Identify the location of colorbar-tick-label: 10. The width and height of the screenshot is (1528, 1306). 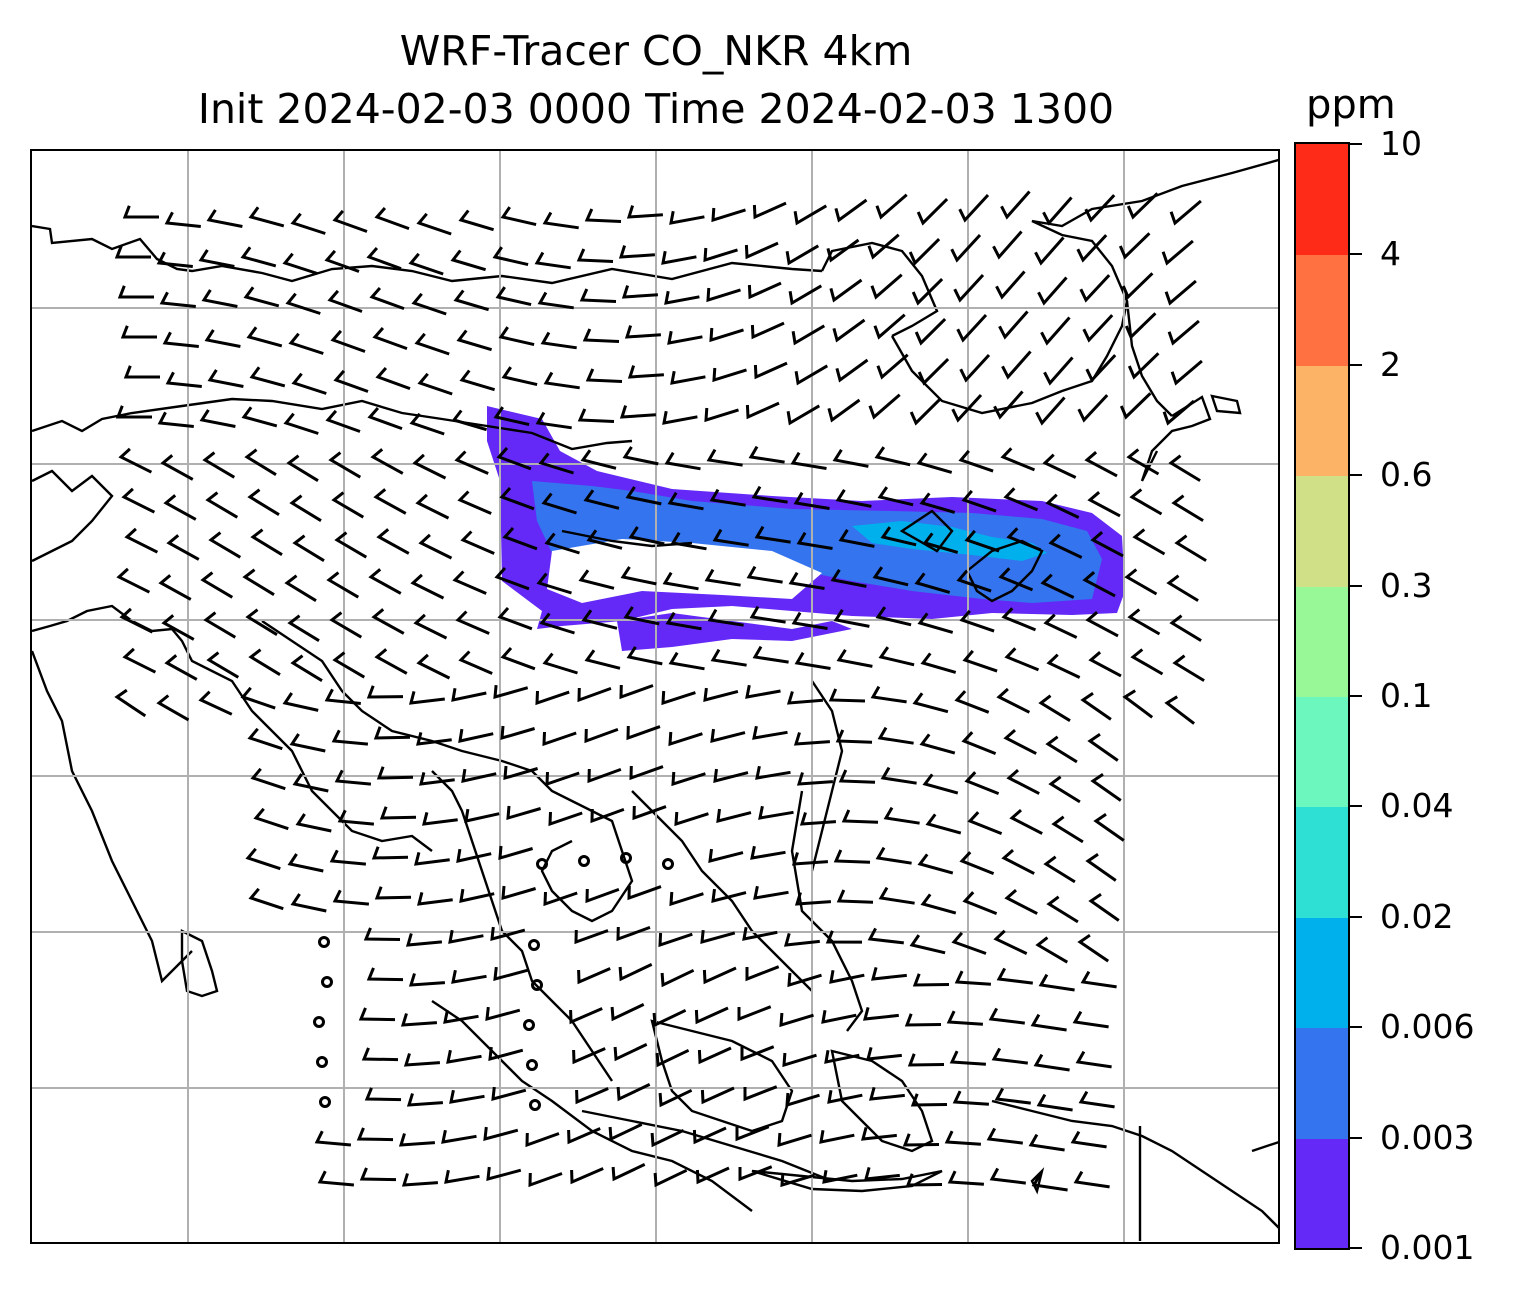
(1401, 143).